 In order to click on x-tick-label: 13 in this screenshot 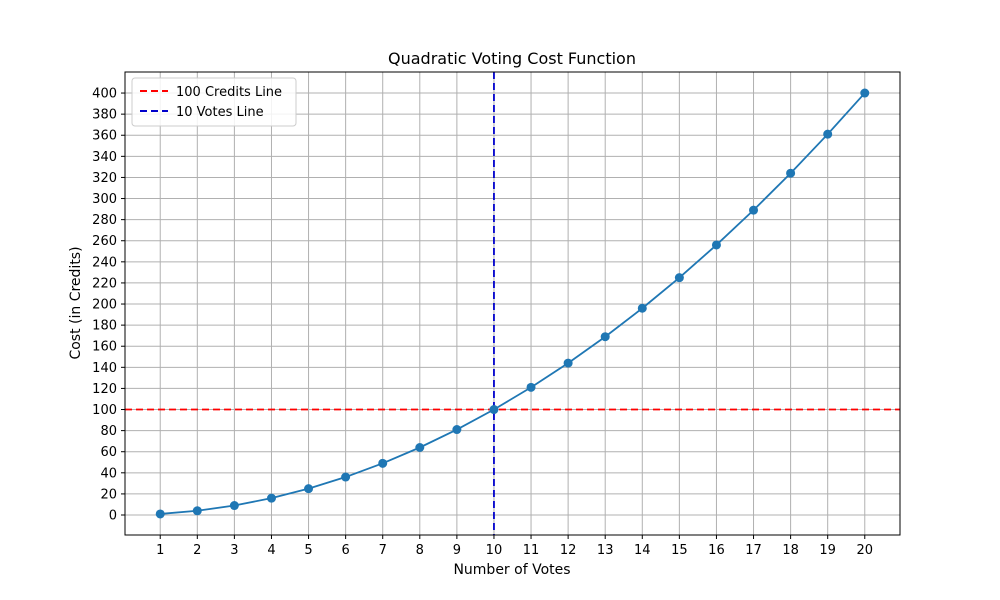, I will do `click(605, 550)`.